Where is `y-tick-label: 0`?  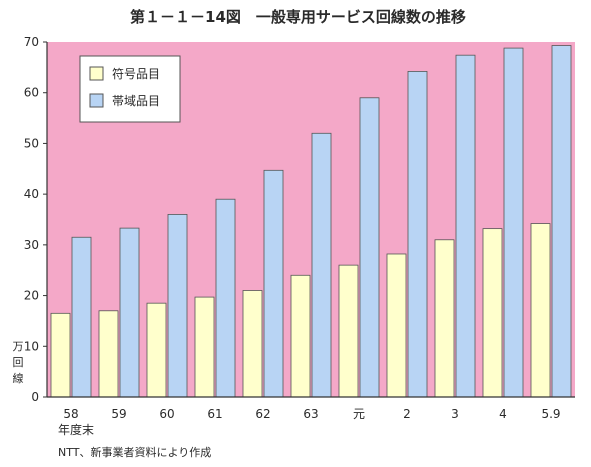 y-tick-label: 0 is located at coordinates (35, 397).